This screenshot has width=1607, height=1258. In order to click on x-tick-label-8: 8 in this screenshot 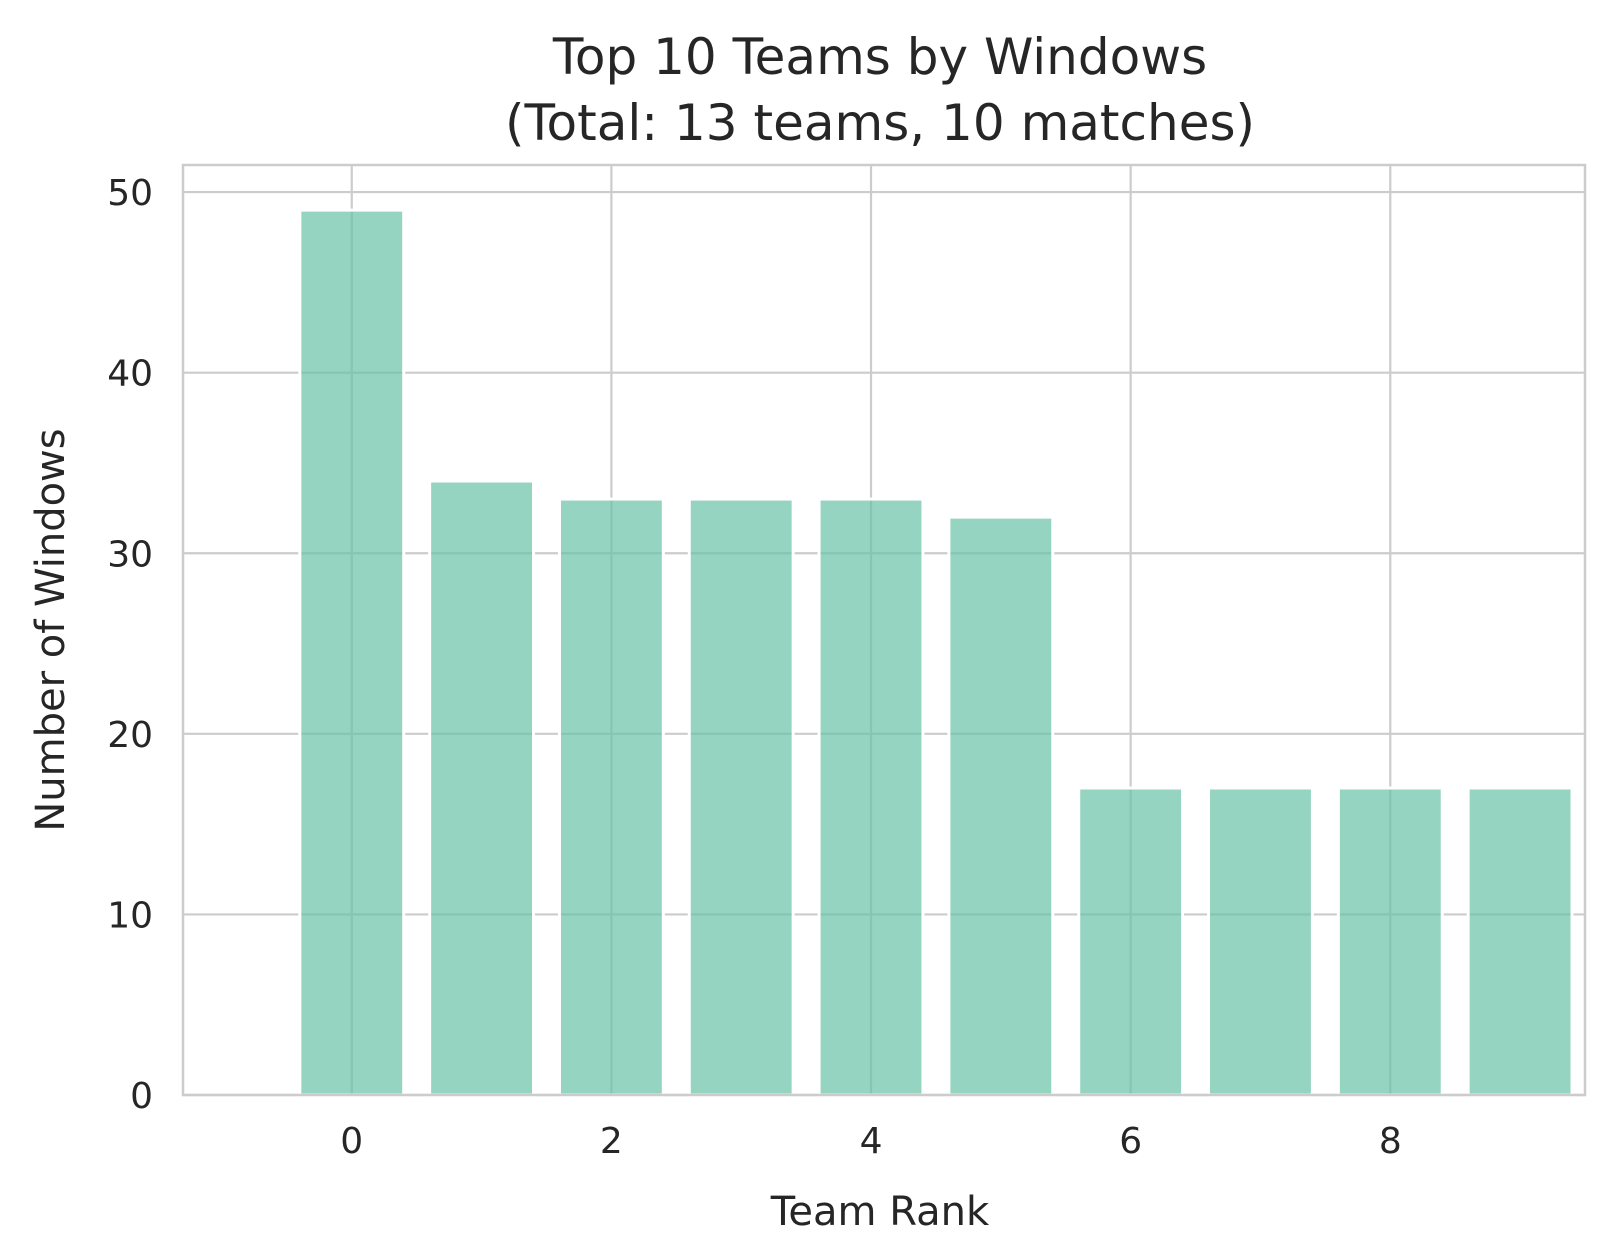, I will do `click(1390, 1141)`.